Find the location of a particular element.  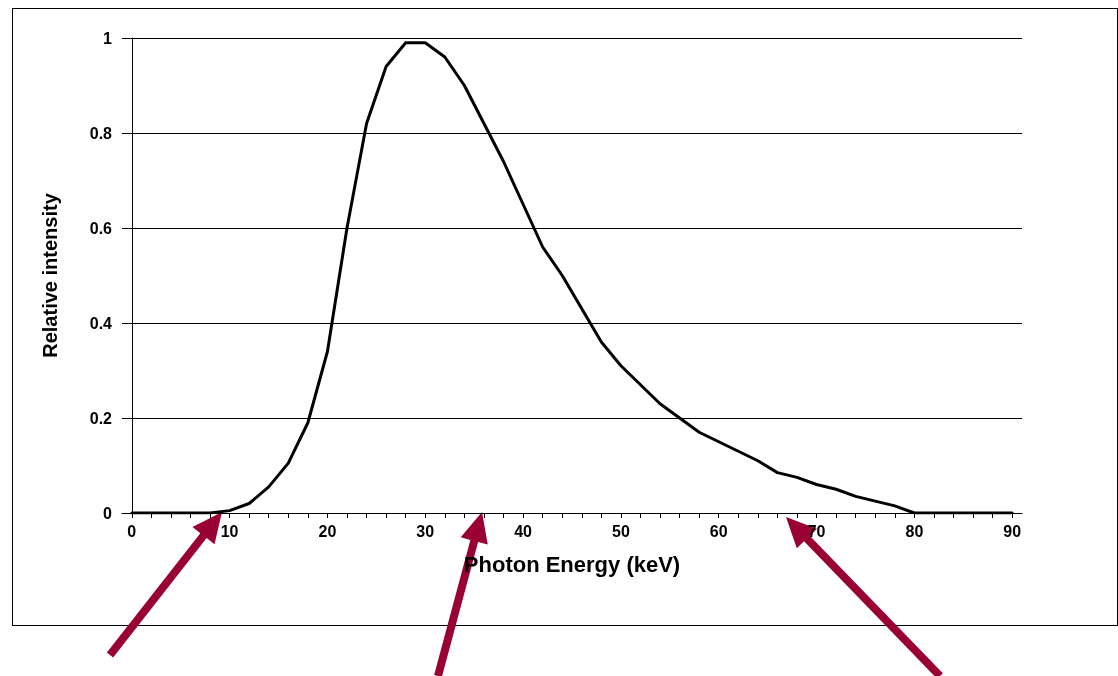

x-tick-label: 30 is located at coordinates (425, 531).